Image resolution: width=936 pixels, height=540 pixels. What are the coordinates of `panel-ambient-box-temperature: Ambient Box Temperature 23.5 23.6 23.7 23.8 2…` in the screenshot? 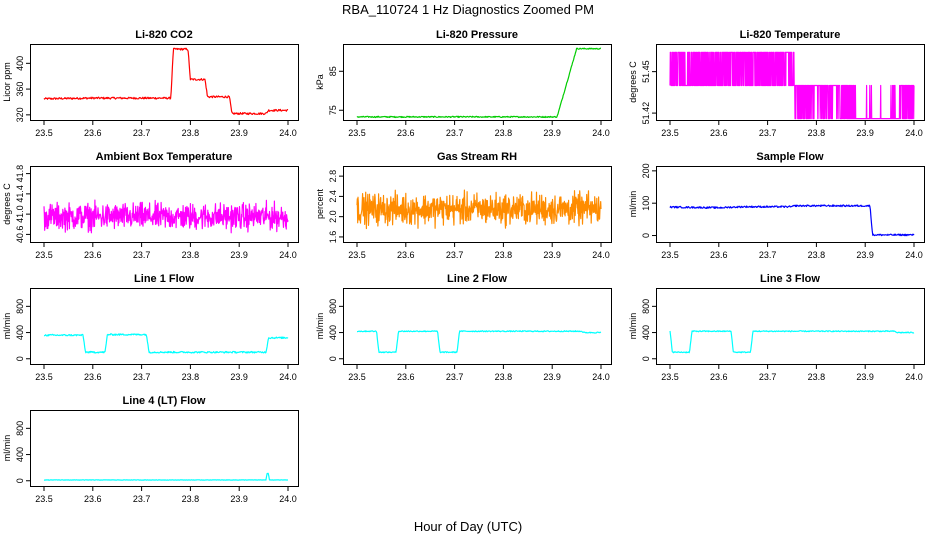 It's located at (150, 205).